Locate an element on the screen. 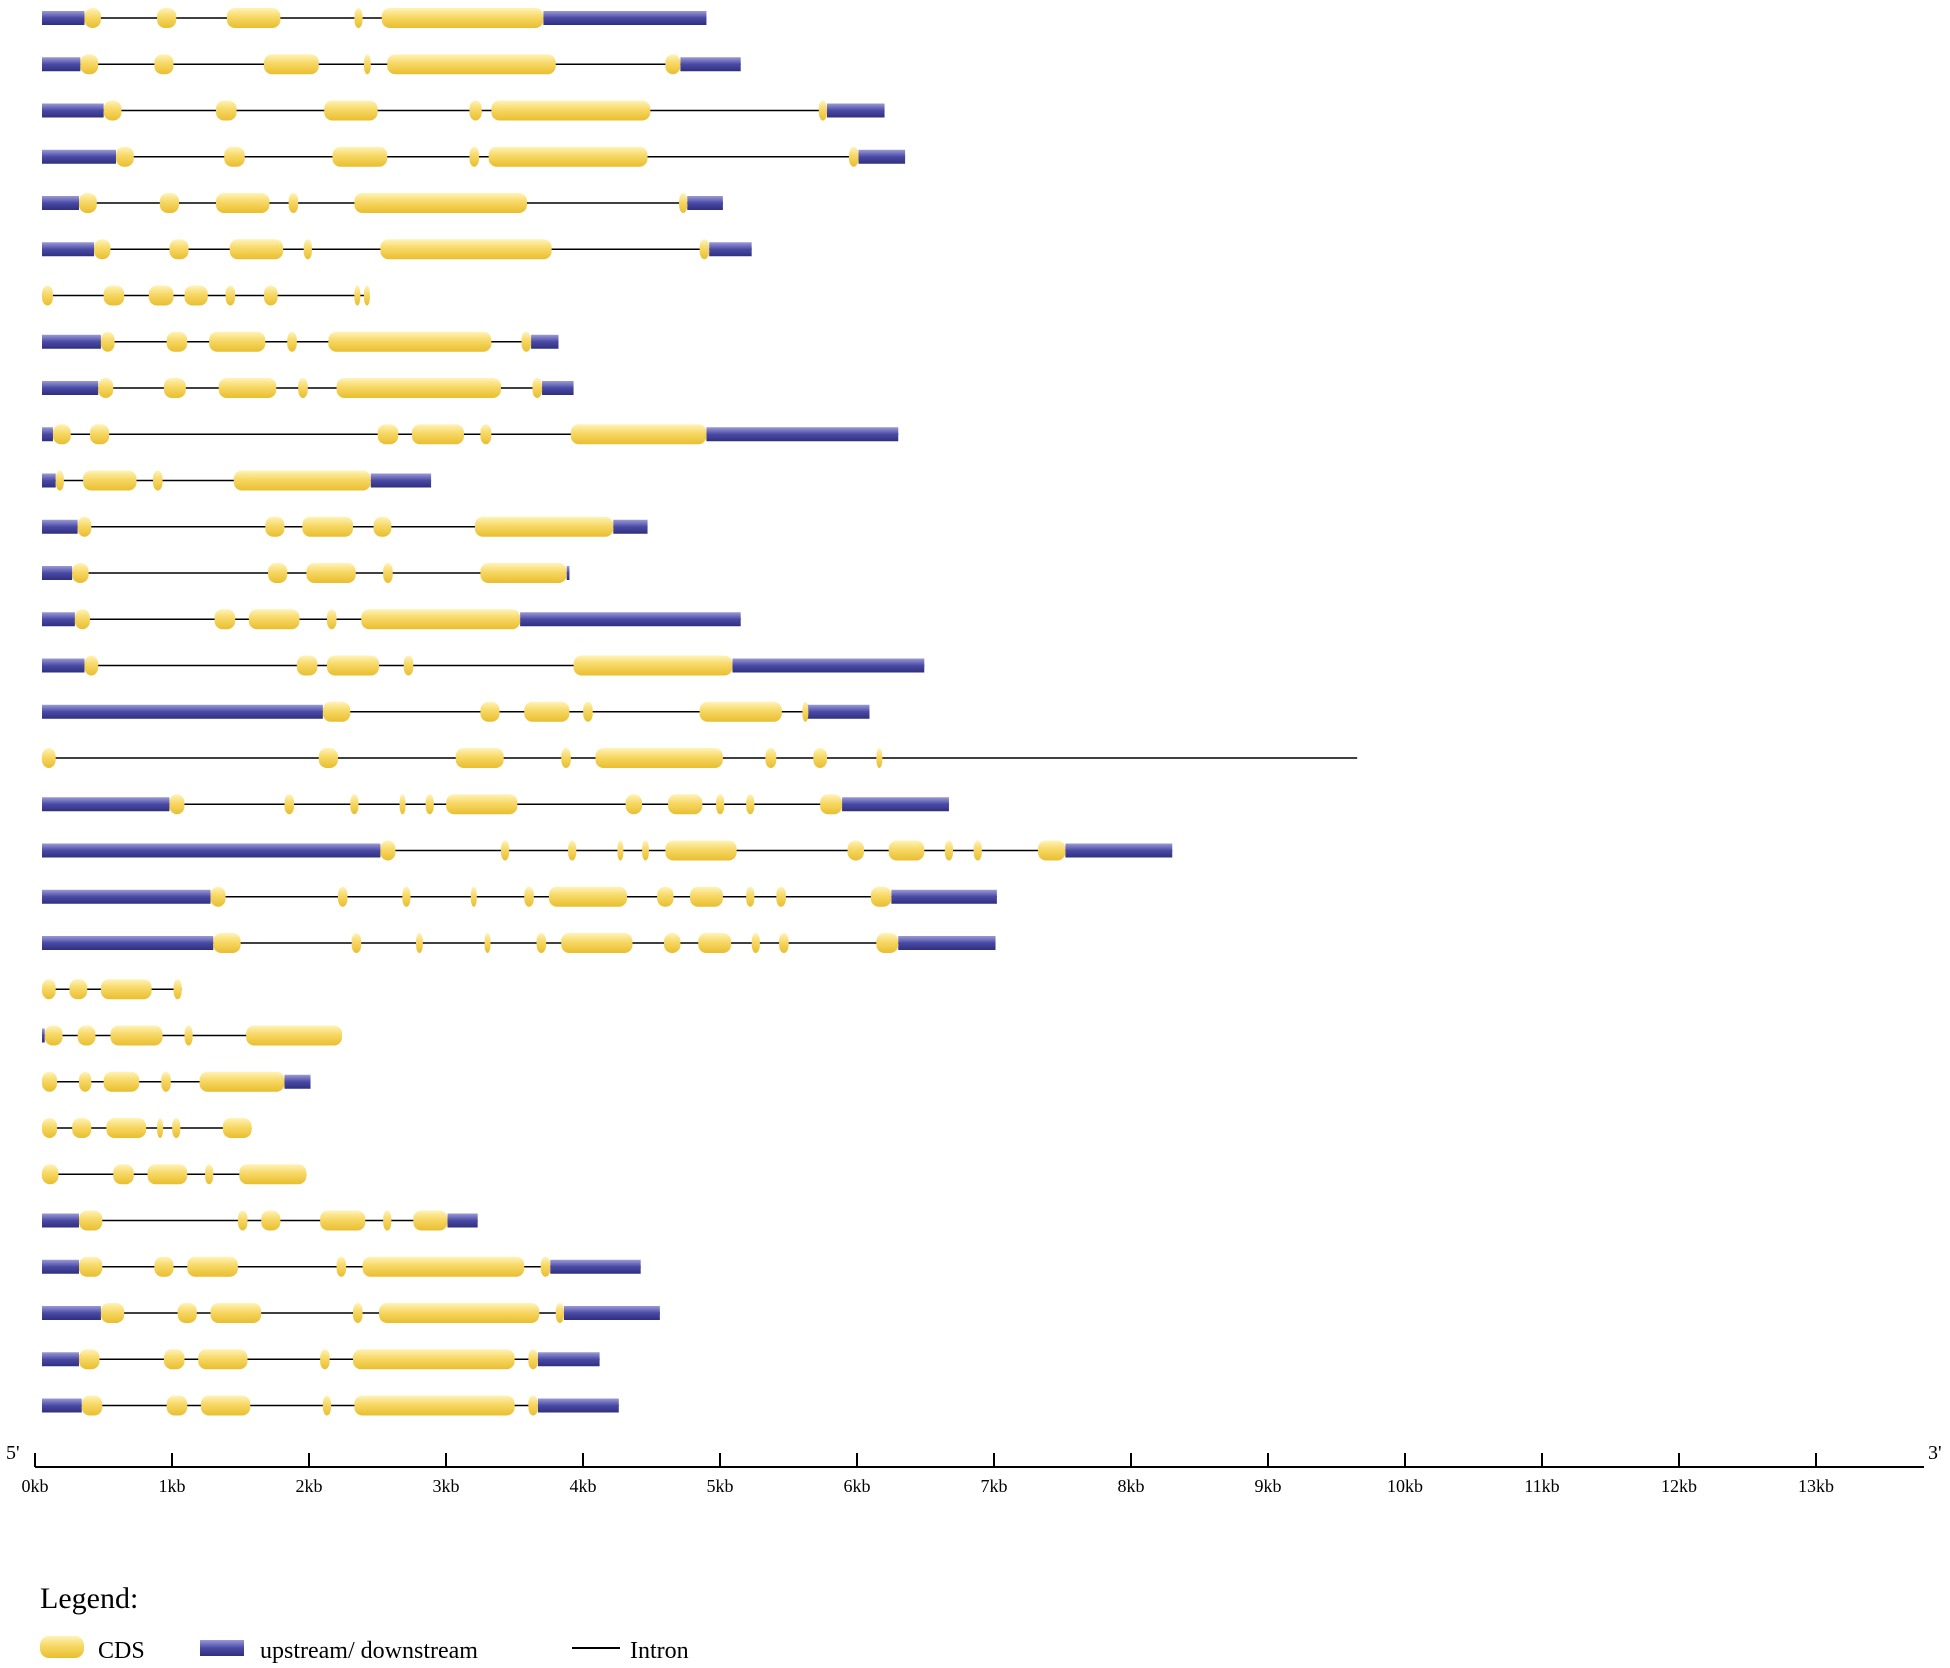 This screenshot has height=1668, width=1950. axis-tick-label: 3kb is located at coordinates (446, 1486).